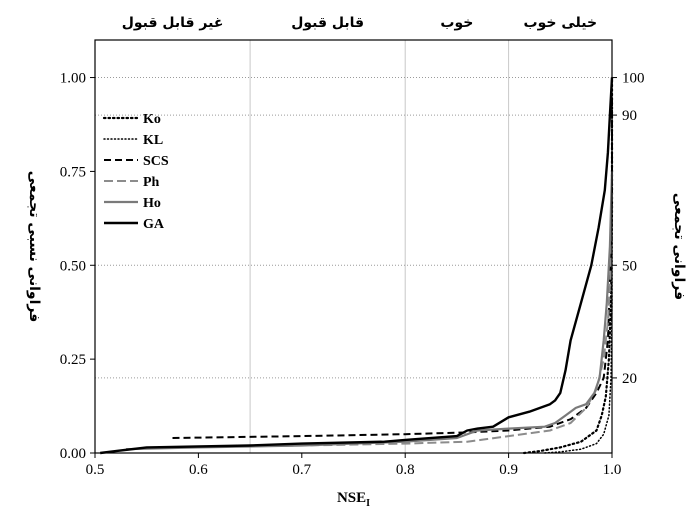 This screenshot has height=512, width=688. Describe the element at coordinates (508, 470) in the screenshot. I see `x-tick-label: 0.9` at that location.